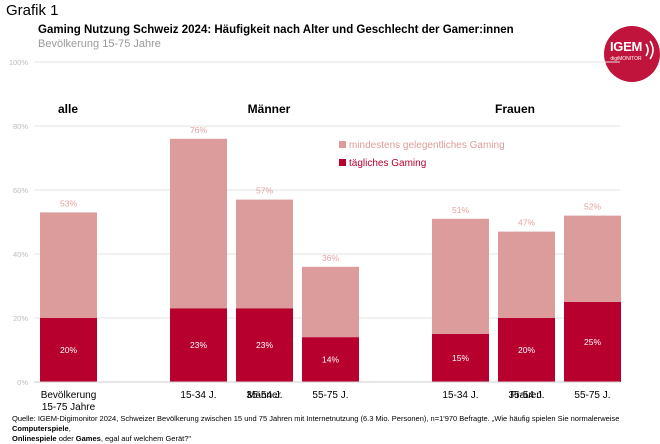  Describe the element at coordinates (264, 191) in the screenshot. I see `data-label-total: 57%` at that location.